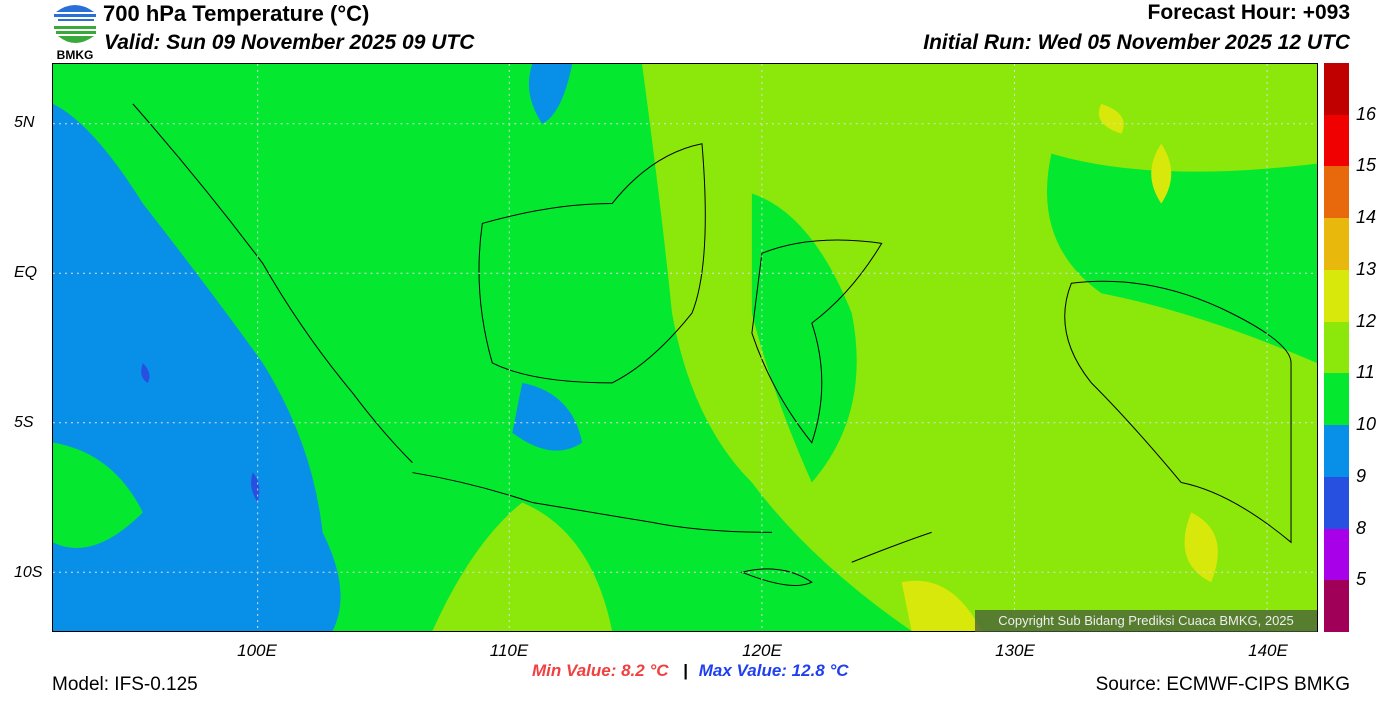 This screenshot has width=1400, height=709. I want to click on min-value: Min Value: 8.2 °C, so click(600, 670).